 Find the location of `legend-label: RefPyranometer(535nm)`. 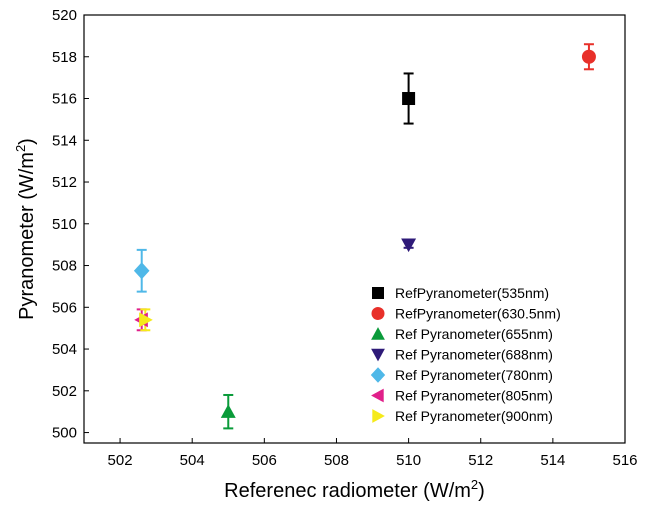

legend-label: RefPyranometer(535nm) is located at coordinates (472, 293).